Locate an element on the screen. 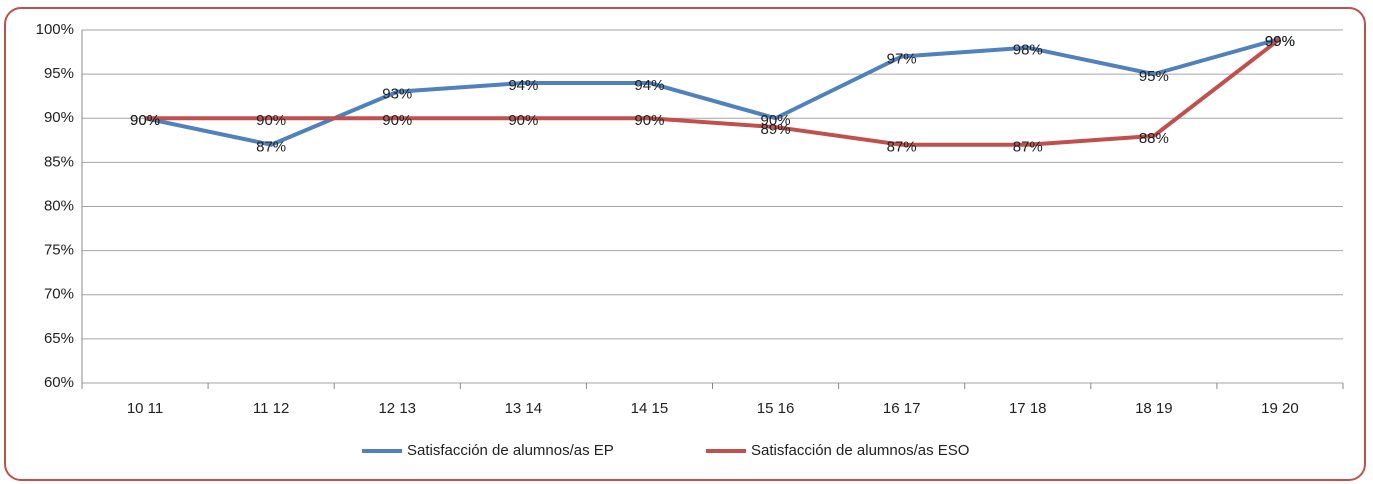 The height and width of the screenshot is (484, 1373). legend-label: Satisfacción de alumnos/as ESO is located at coordinates (860, 450).